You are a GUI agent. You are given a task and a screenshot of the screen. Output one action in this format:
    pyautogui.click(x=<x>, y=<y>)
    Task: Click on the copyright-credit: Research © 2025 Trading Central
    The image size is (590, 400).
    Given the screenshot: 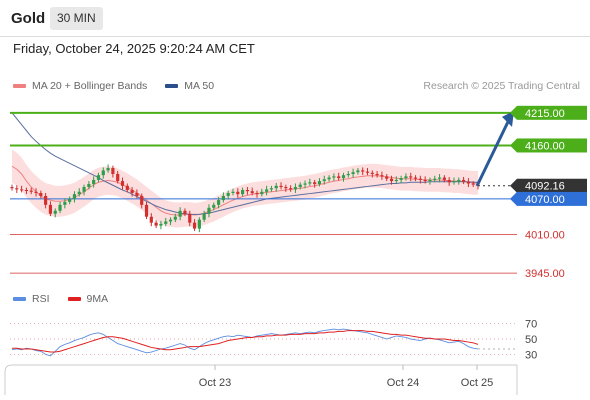 What is the action you would take?
    pyautogui.click(x=501, y=86)
    